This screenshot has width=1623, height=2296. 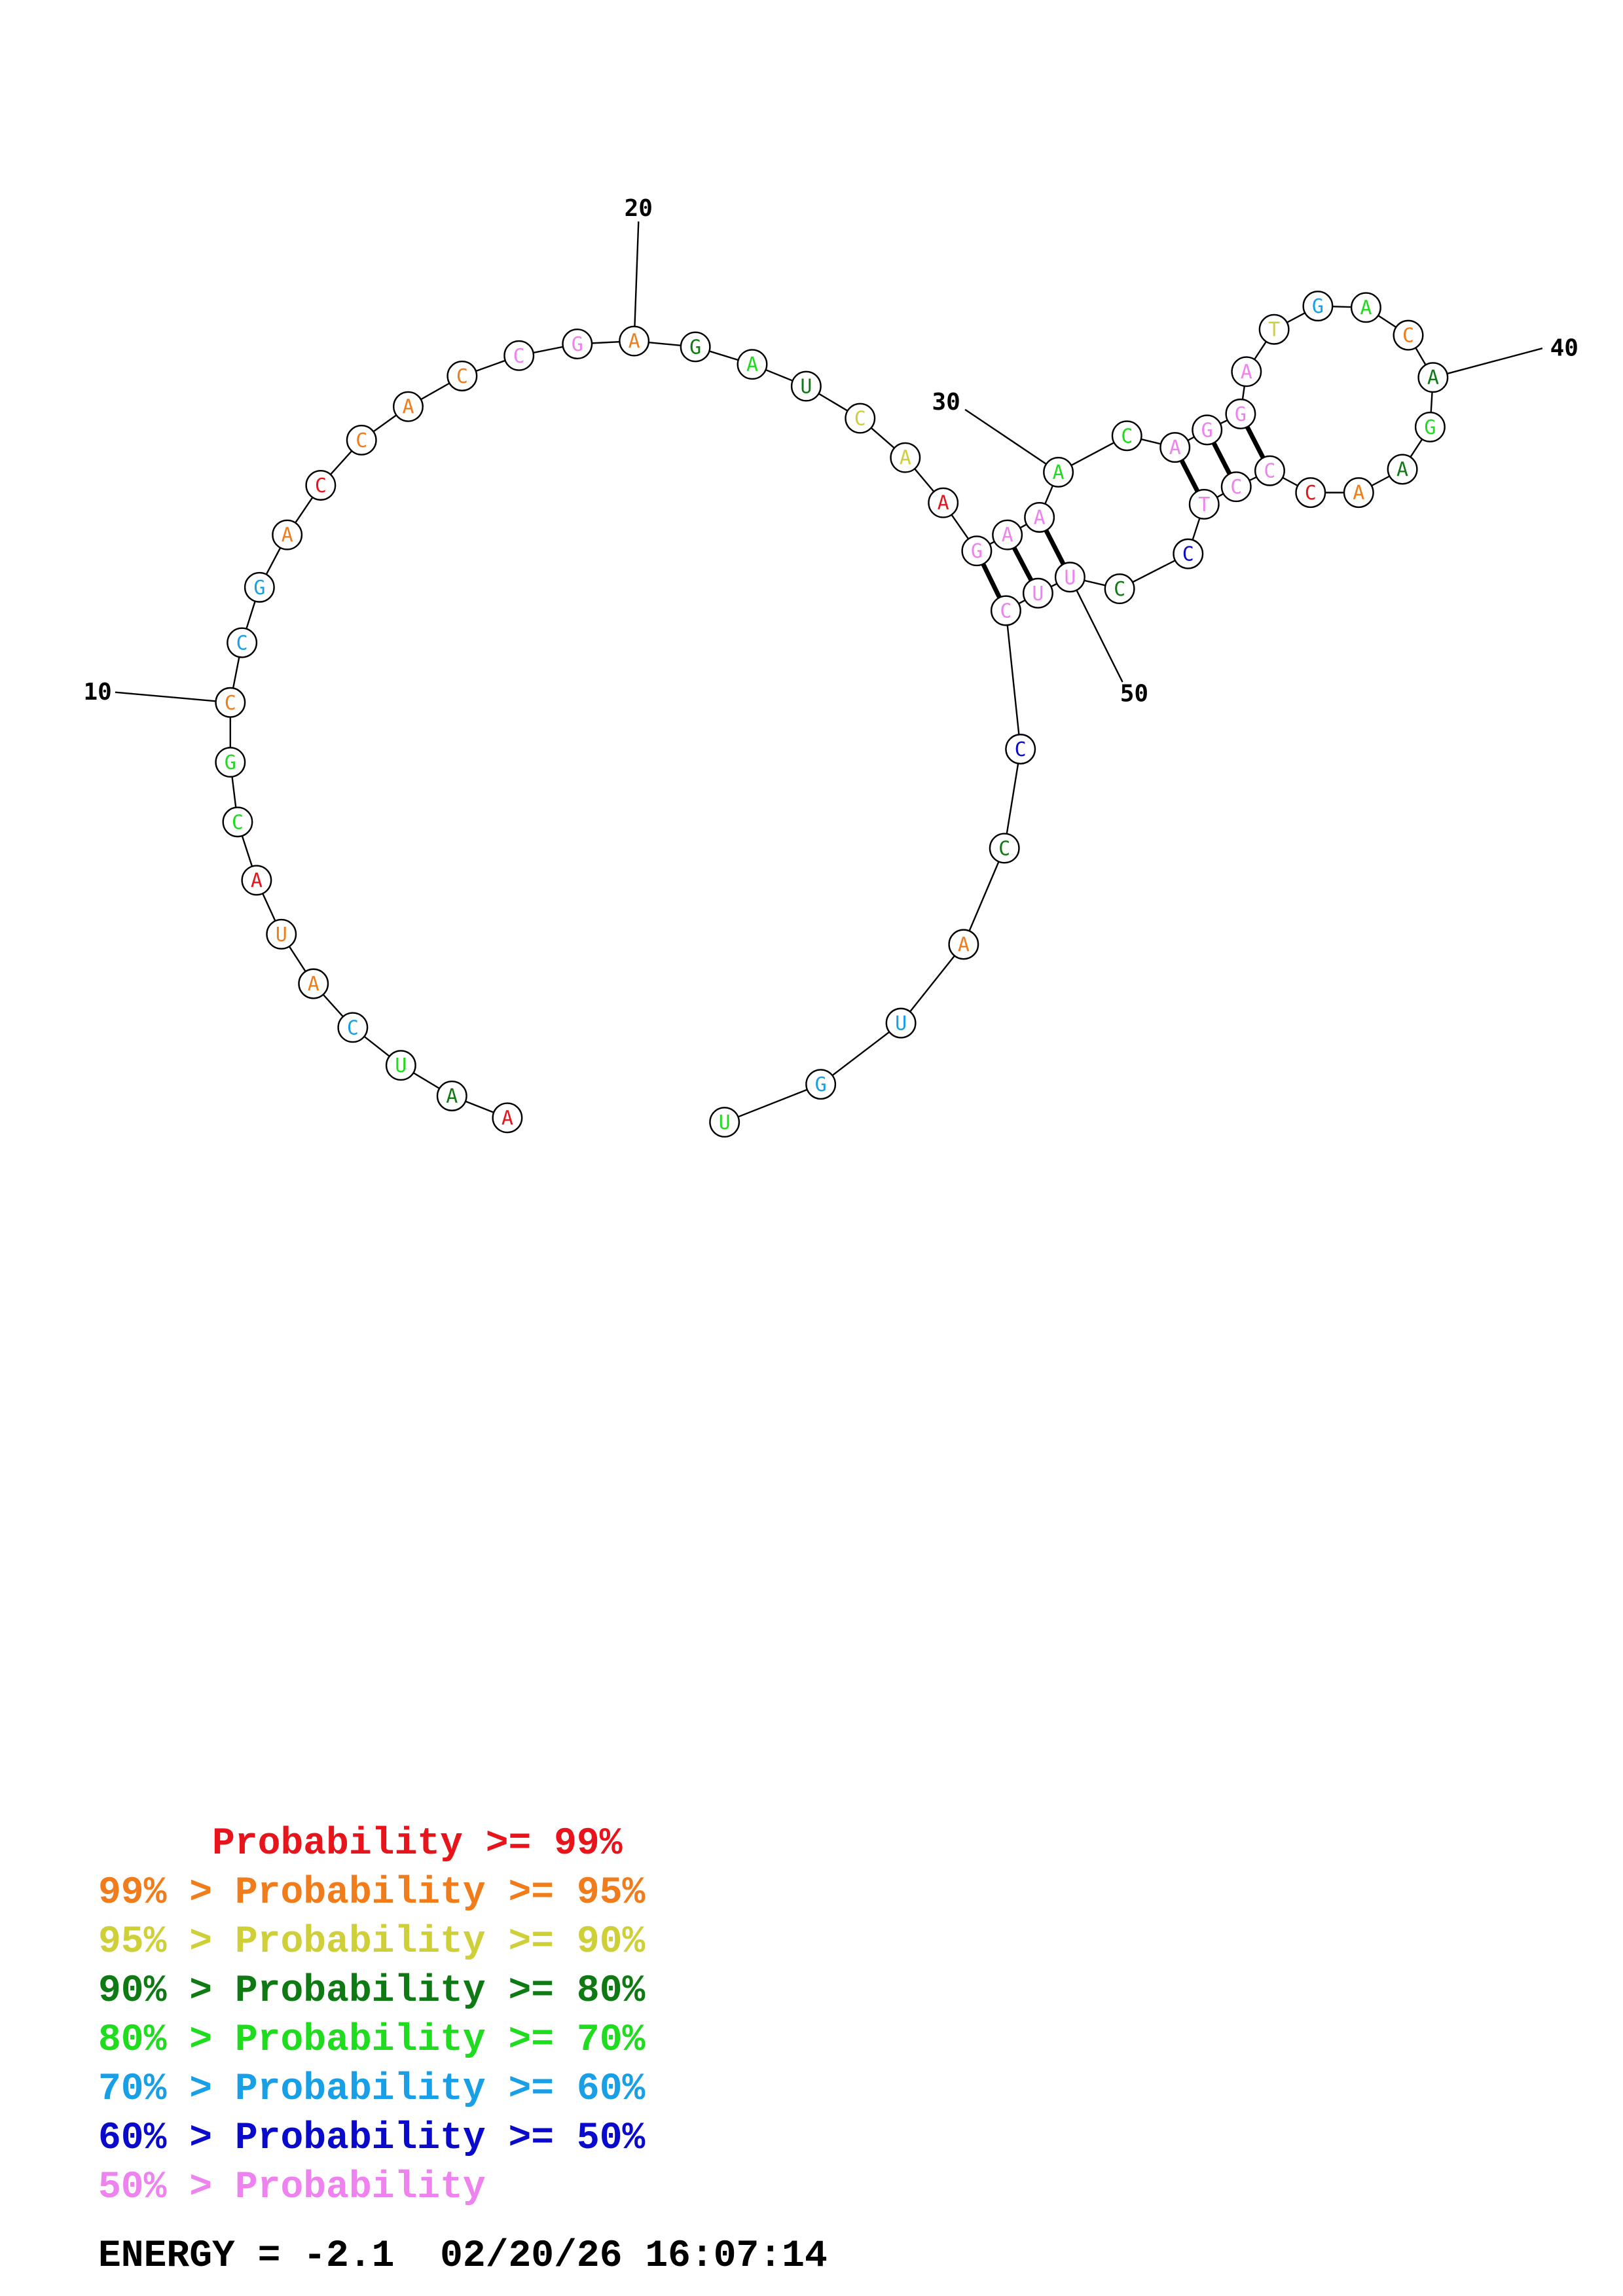 I want to click on index-label-40: 40, so click(x=1564, y=348).